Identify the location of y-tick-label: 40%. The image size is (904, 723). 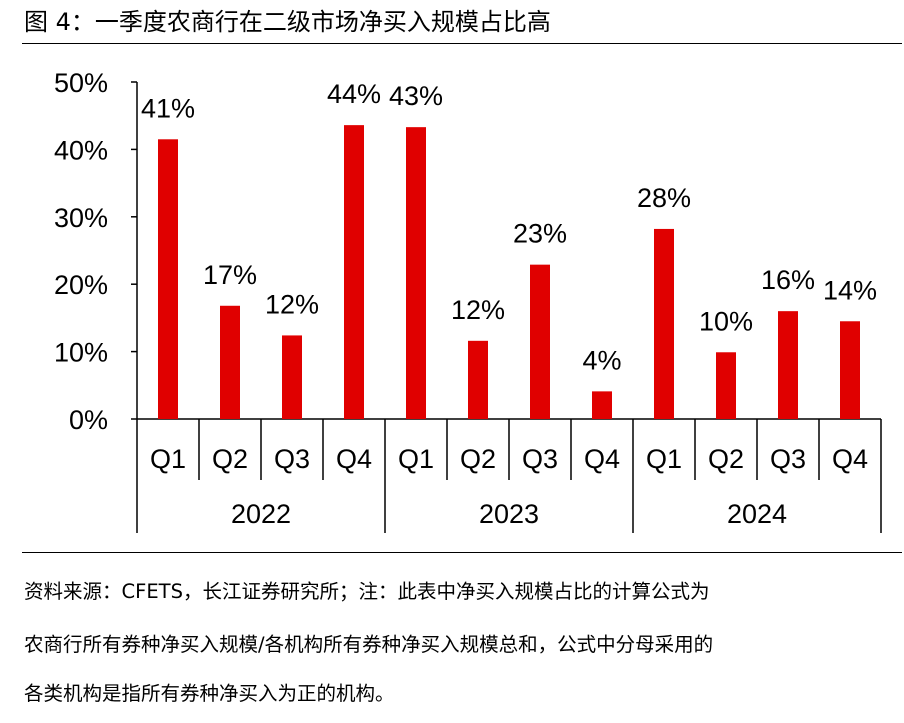
(81, 150).